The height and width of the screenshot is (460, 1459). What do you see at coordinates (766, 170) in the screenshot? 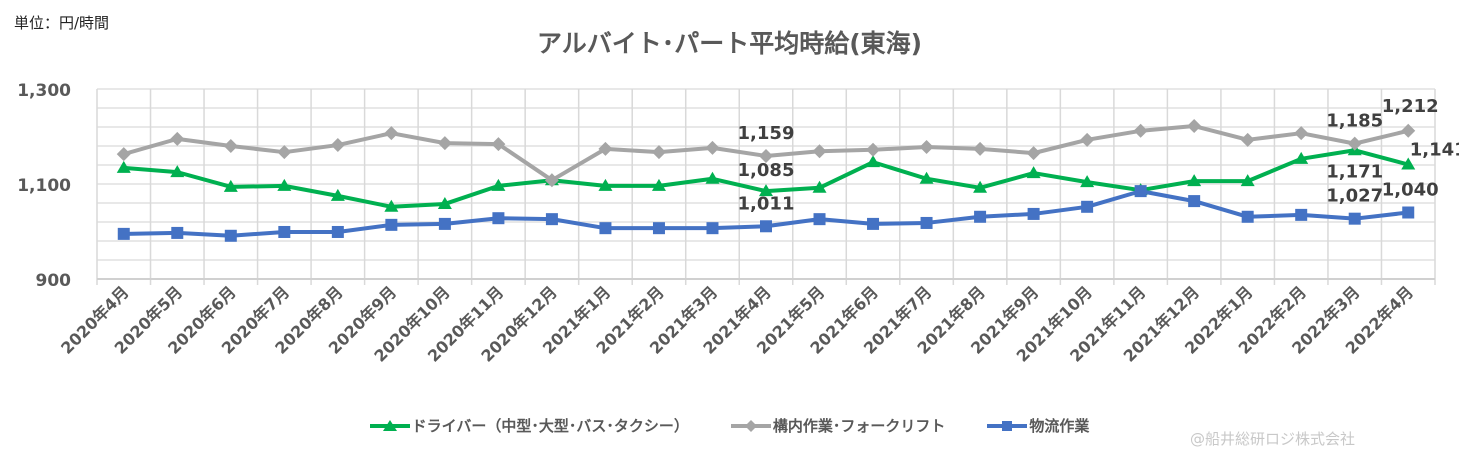
I see `data-label: 1,085` at bounding box center [766, 170].